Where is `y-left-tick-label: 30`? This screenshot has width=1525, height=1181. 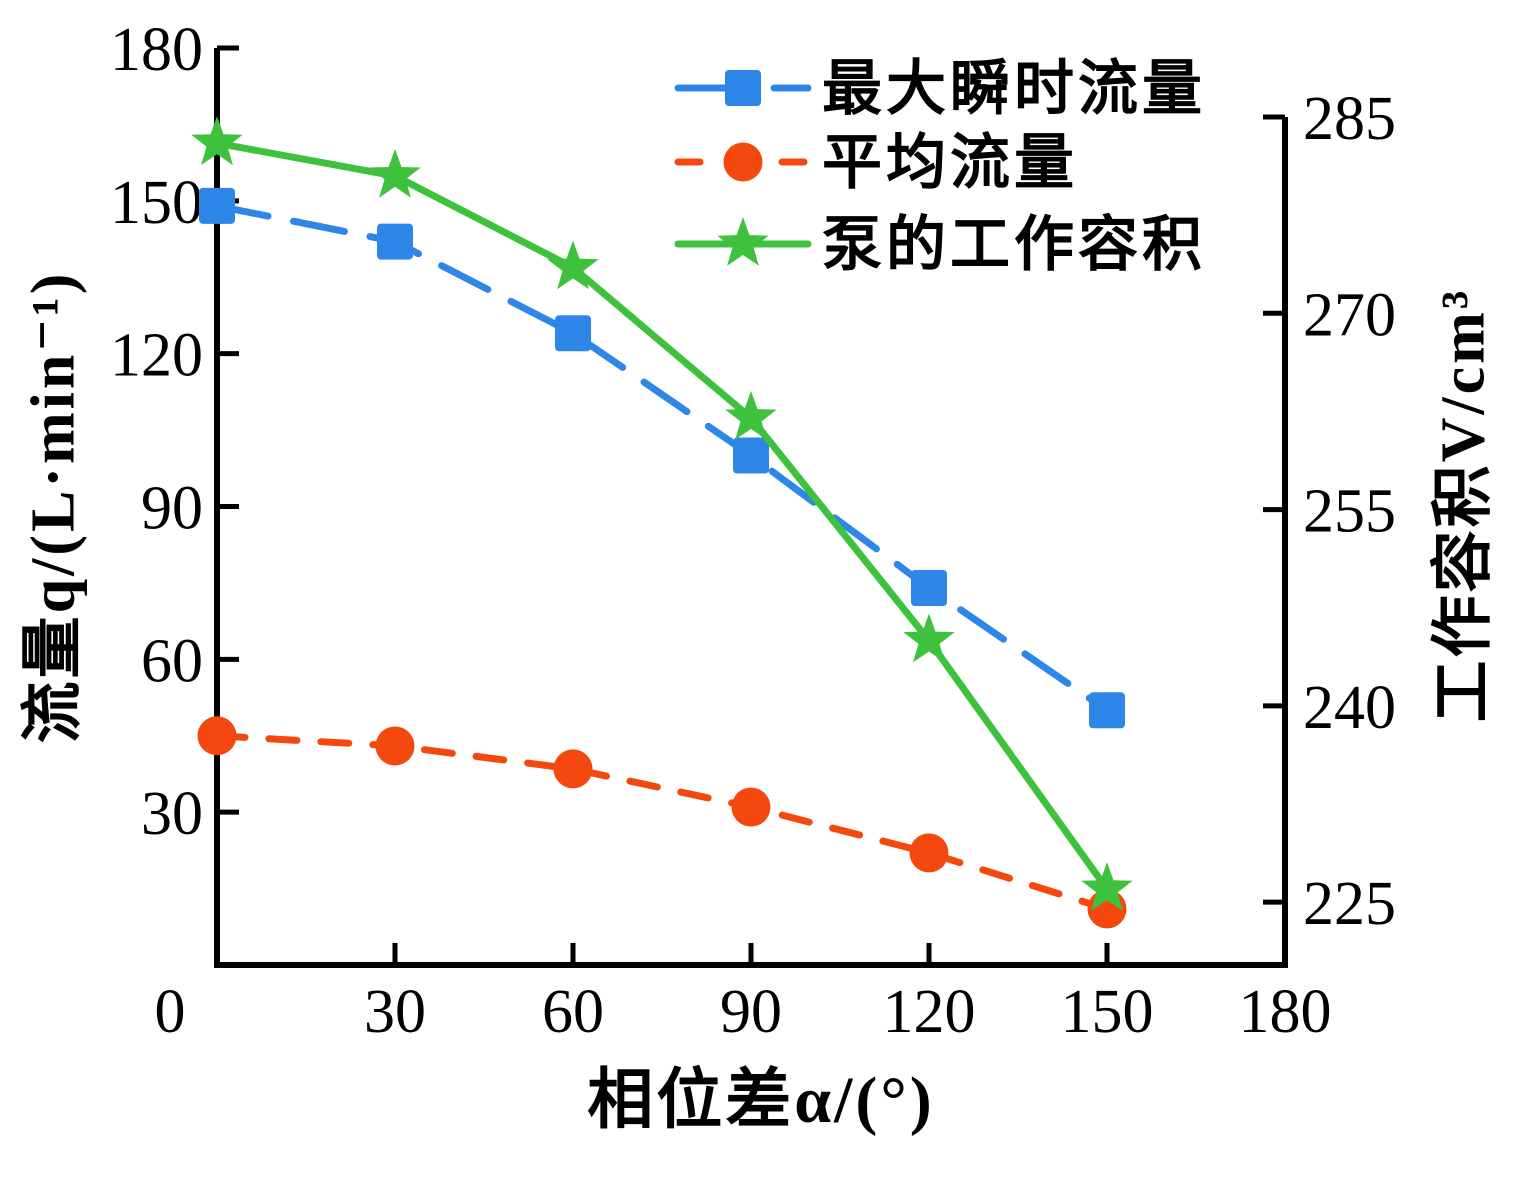
y-left-tick-label: 30 is located at coordinates (172, 814).